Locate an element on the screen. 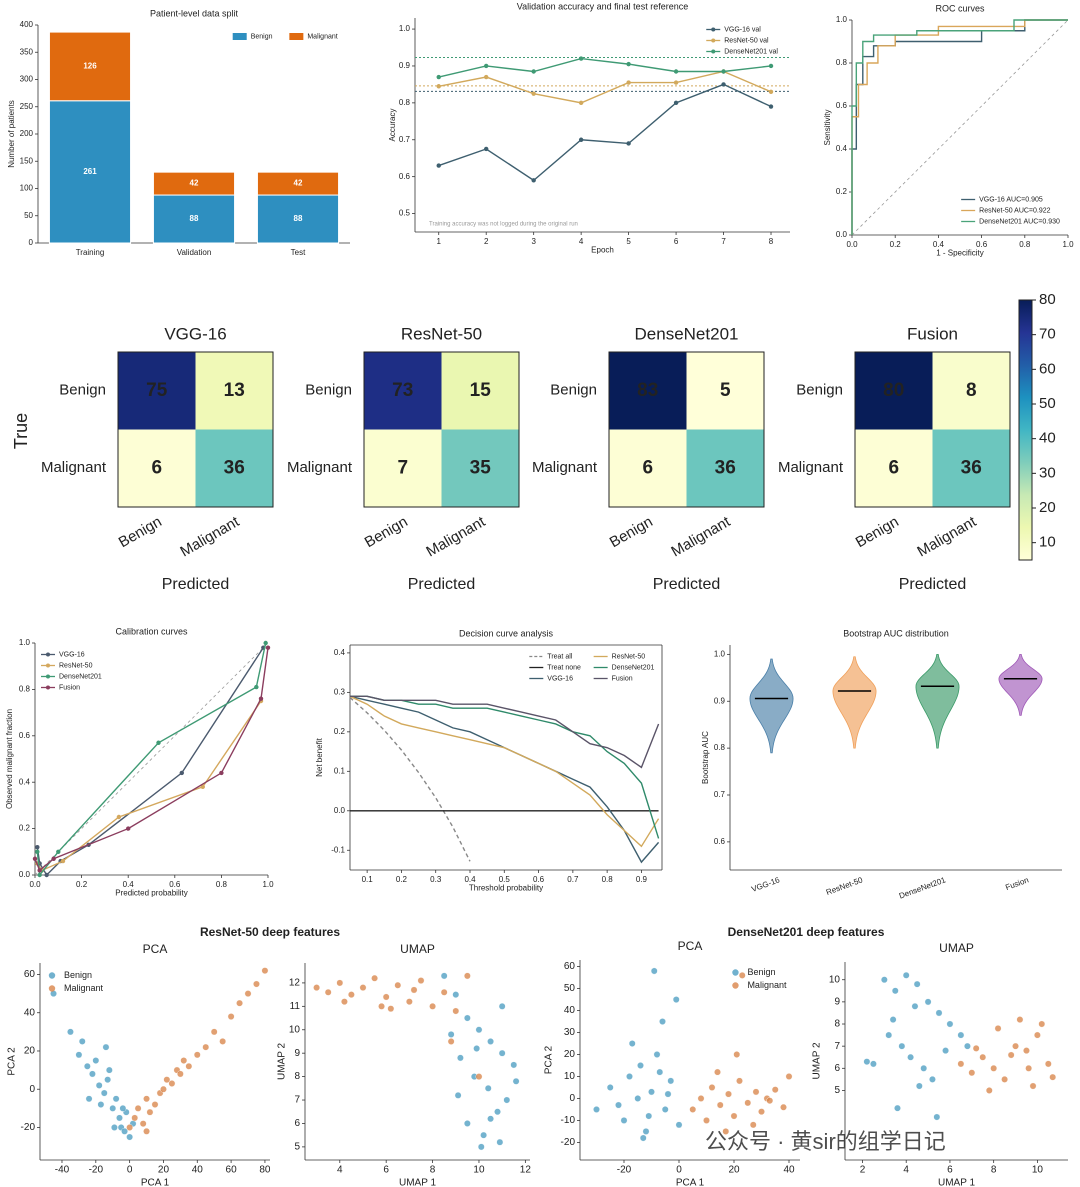 The image size is (1080, 1187). x-axis-label: Predicted probability is located at coordinates (151, 893).